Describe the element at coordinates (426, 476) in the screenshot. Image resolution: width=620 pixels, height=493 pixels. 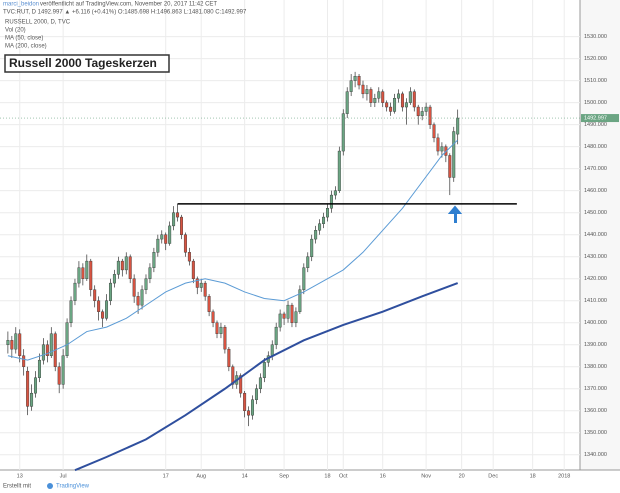
I see `x-tick-label: Nov` at that location.